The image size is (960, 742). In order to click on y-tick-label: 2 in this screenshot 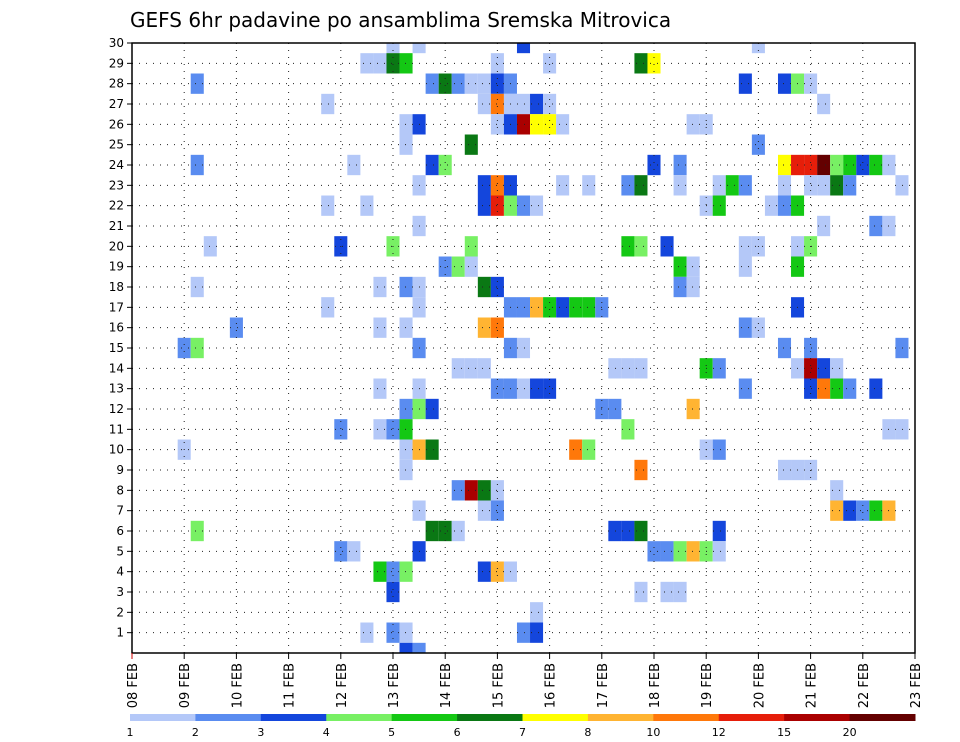, I will do `click(120, 612)`.